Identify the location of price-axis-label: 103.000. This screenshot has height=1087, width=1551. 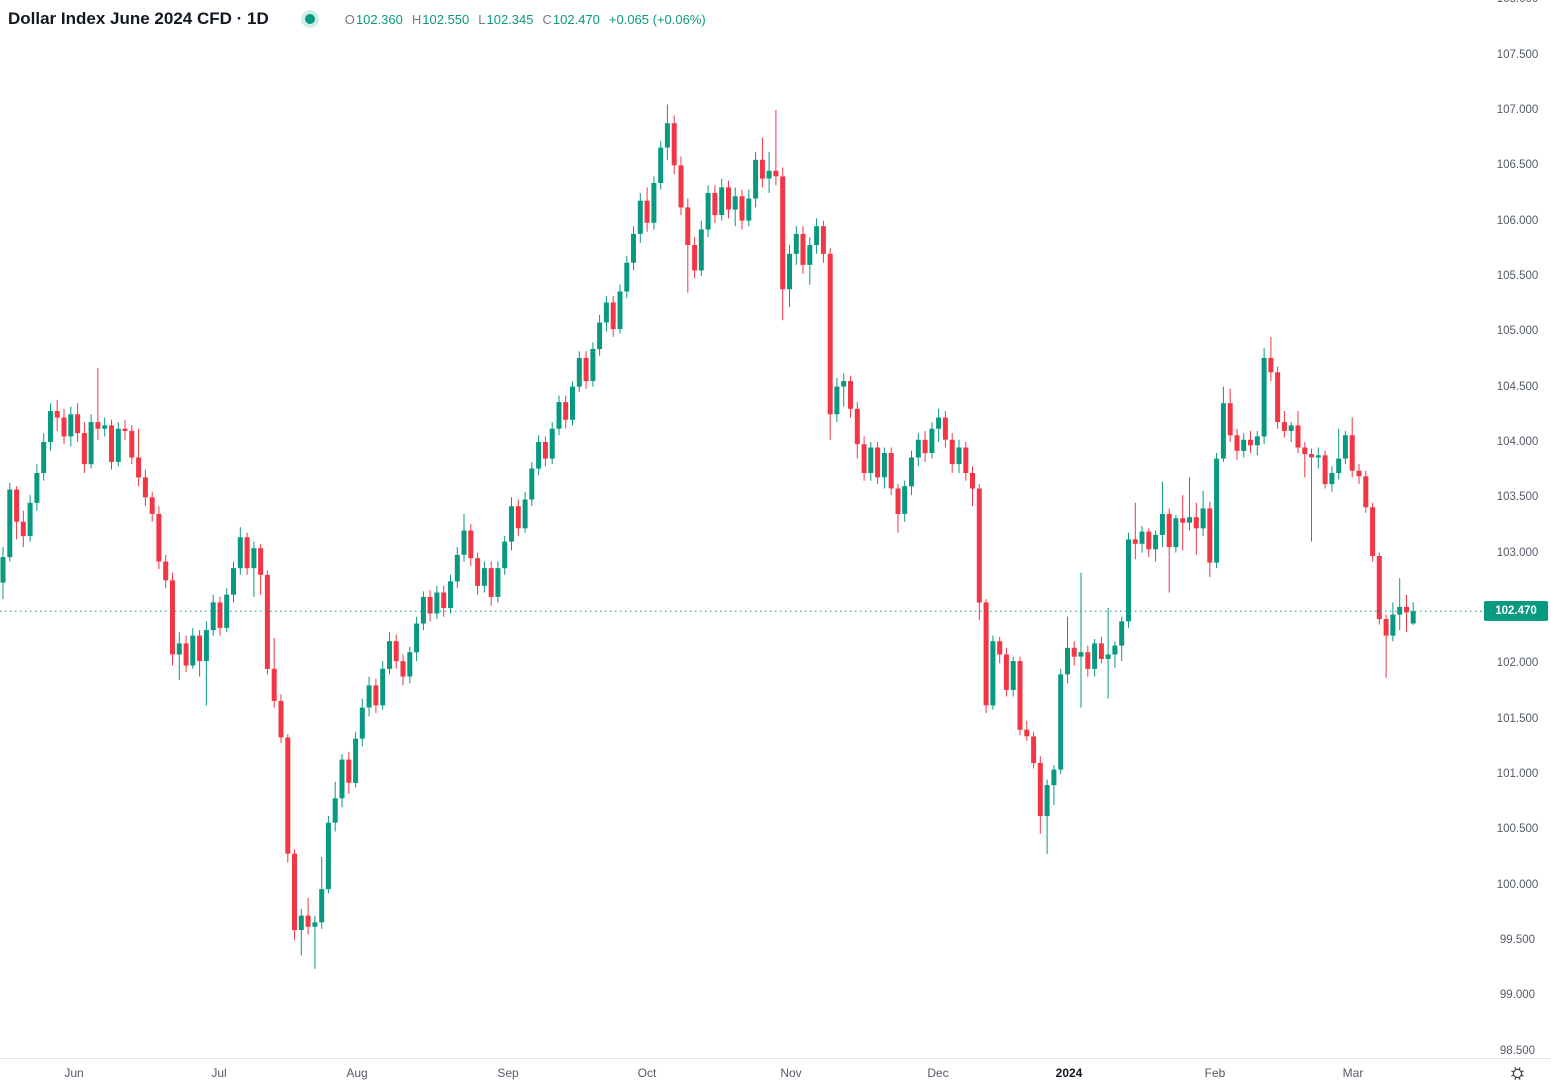
(1517, 552).